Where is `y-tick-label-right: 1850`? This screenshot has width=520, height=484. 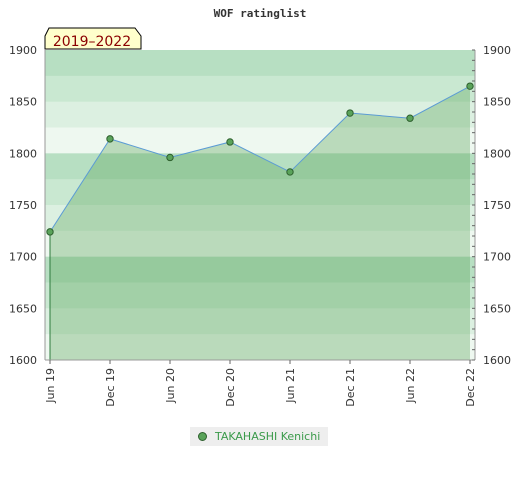
y-tick-label-right: 1850 is located at coordinates (497, 102).